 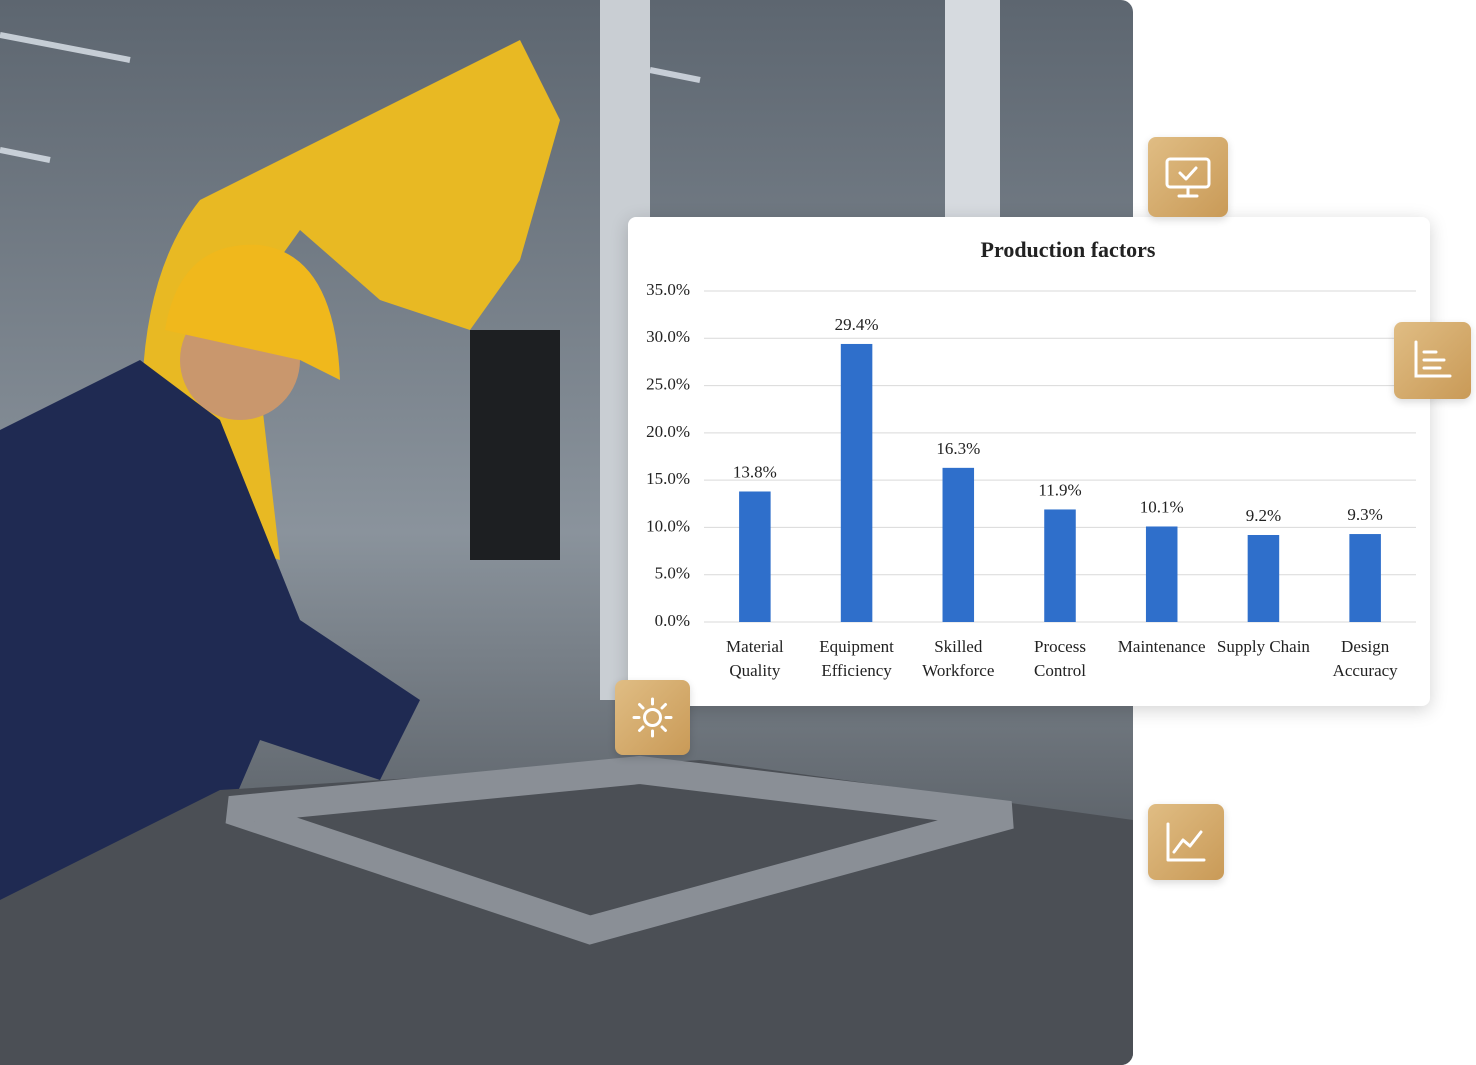 What do you see at coordinates (958, 658) in the screenshot?
I see `x-tick-label: Skilled Workforce` at bounding box center [958, 658].